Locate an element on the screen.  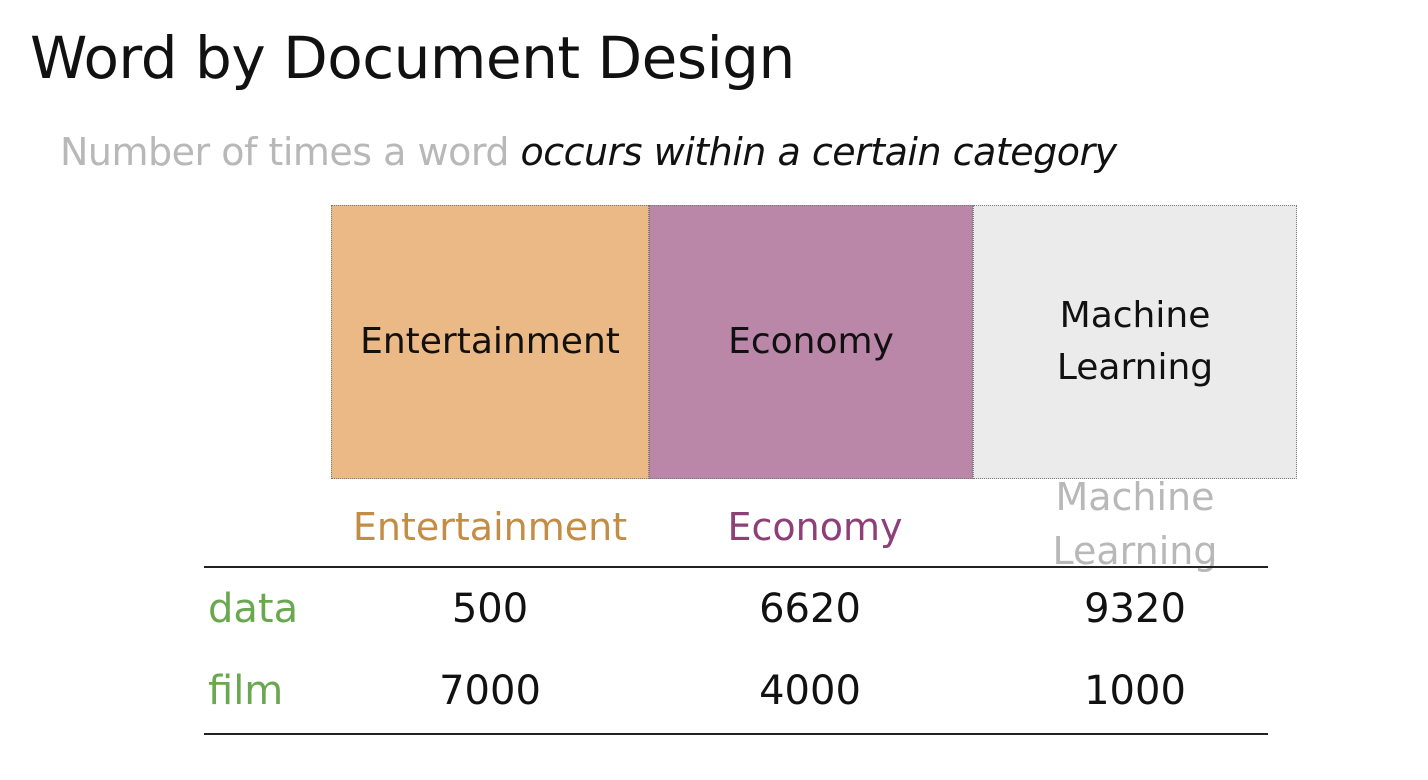
column-header-entertainment: Entertainment is located at coordinates (490, 527).